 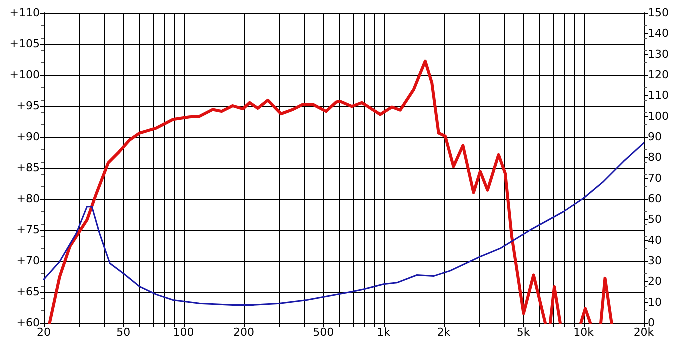 I want to click on y2-tick-label: 100, so click(x=658, y=116).